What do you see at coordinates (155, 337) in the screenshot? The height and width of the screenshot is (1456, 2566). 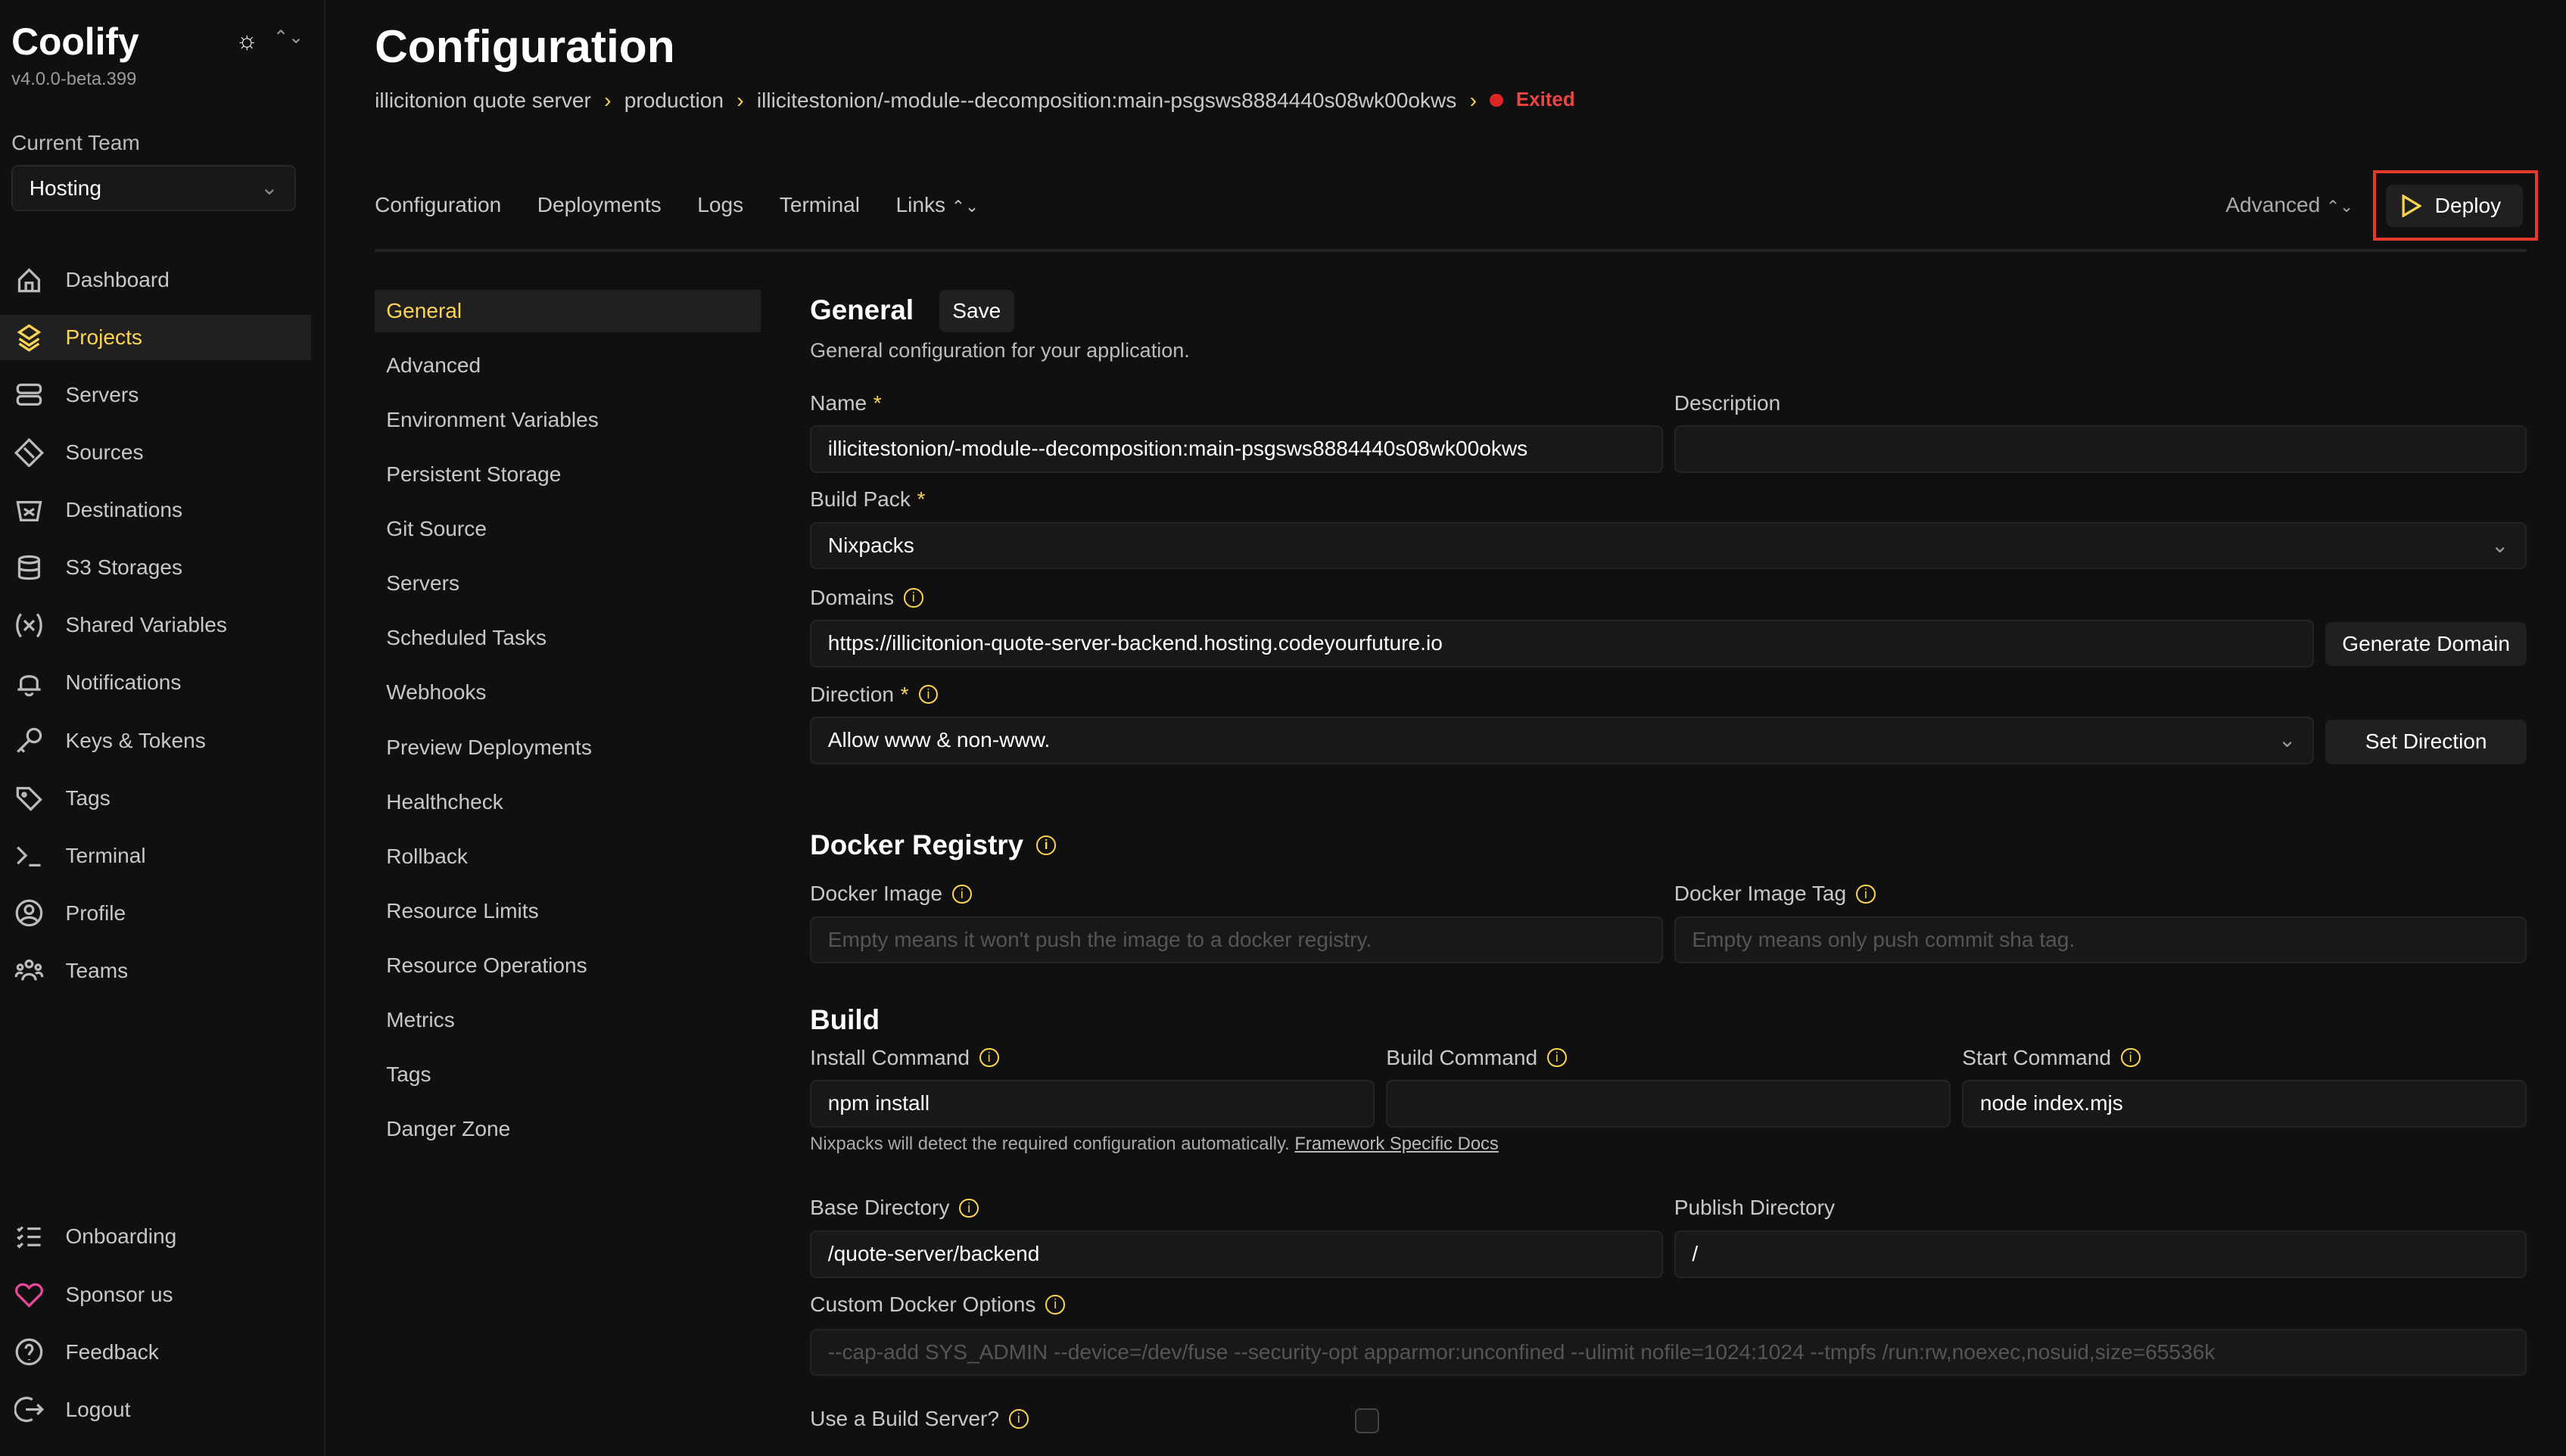 I see `sidebar-item-projects: Projects` at bounding box center [155, 337].